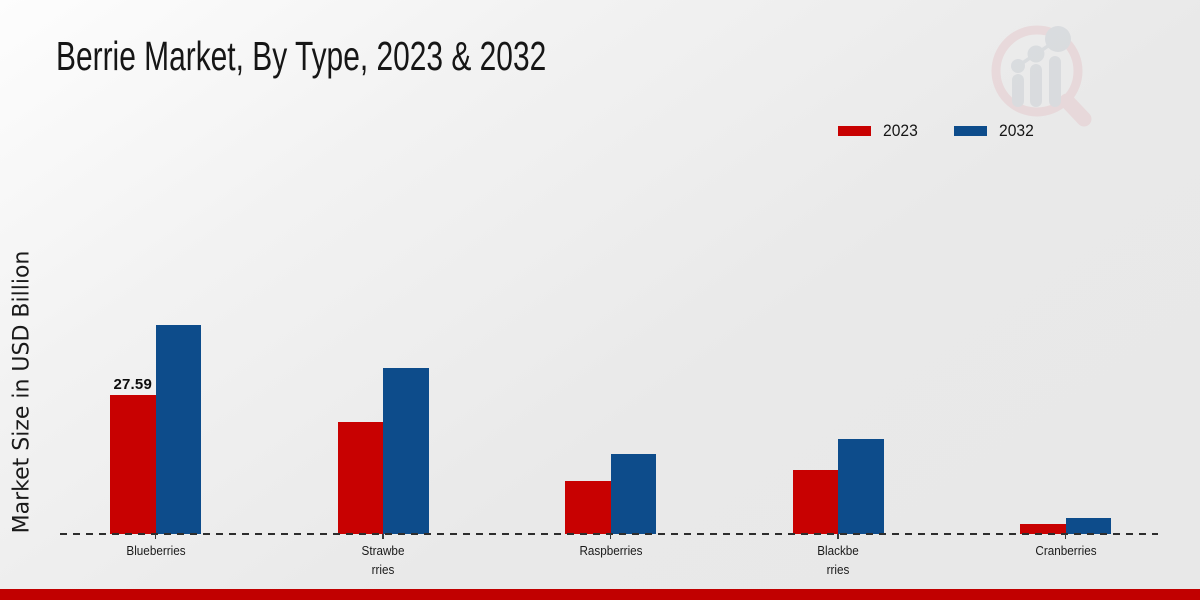  What do you see at coordinates (588, 507) in the screenshot?
I see `bar-2023-raspberries` at bounding box center [588, 507].